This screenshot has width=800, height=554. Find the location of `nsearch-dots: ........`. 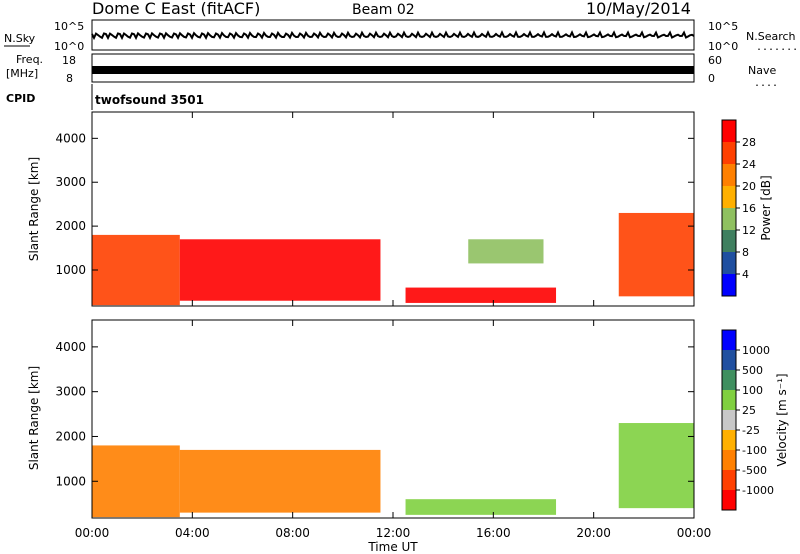

nsearch-dots: ........ is located at coordinates (778, 47).